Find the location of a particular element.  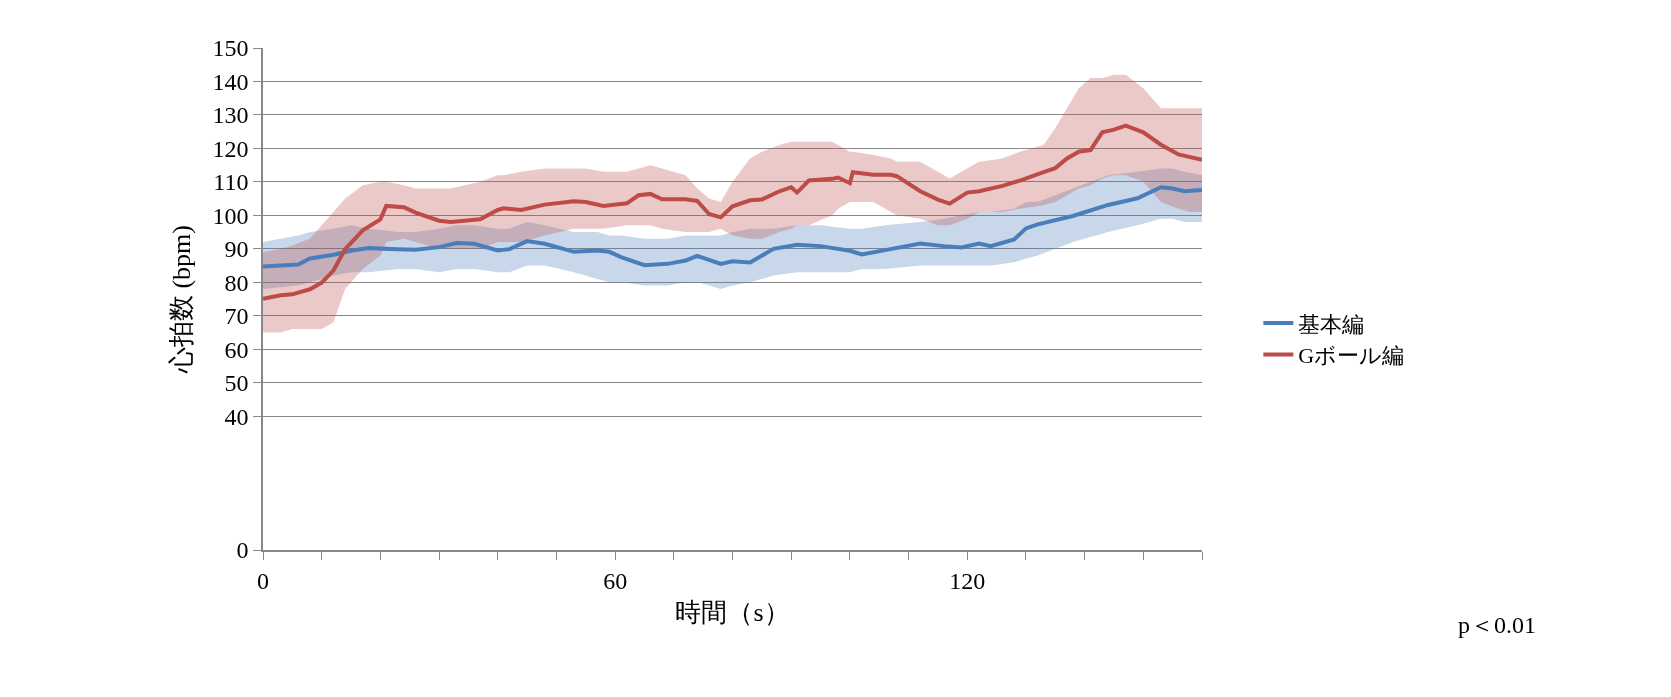

x-tick-label: 0 is located at coordinates (263, 580).